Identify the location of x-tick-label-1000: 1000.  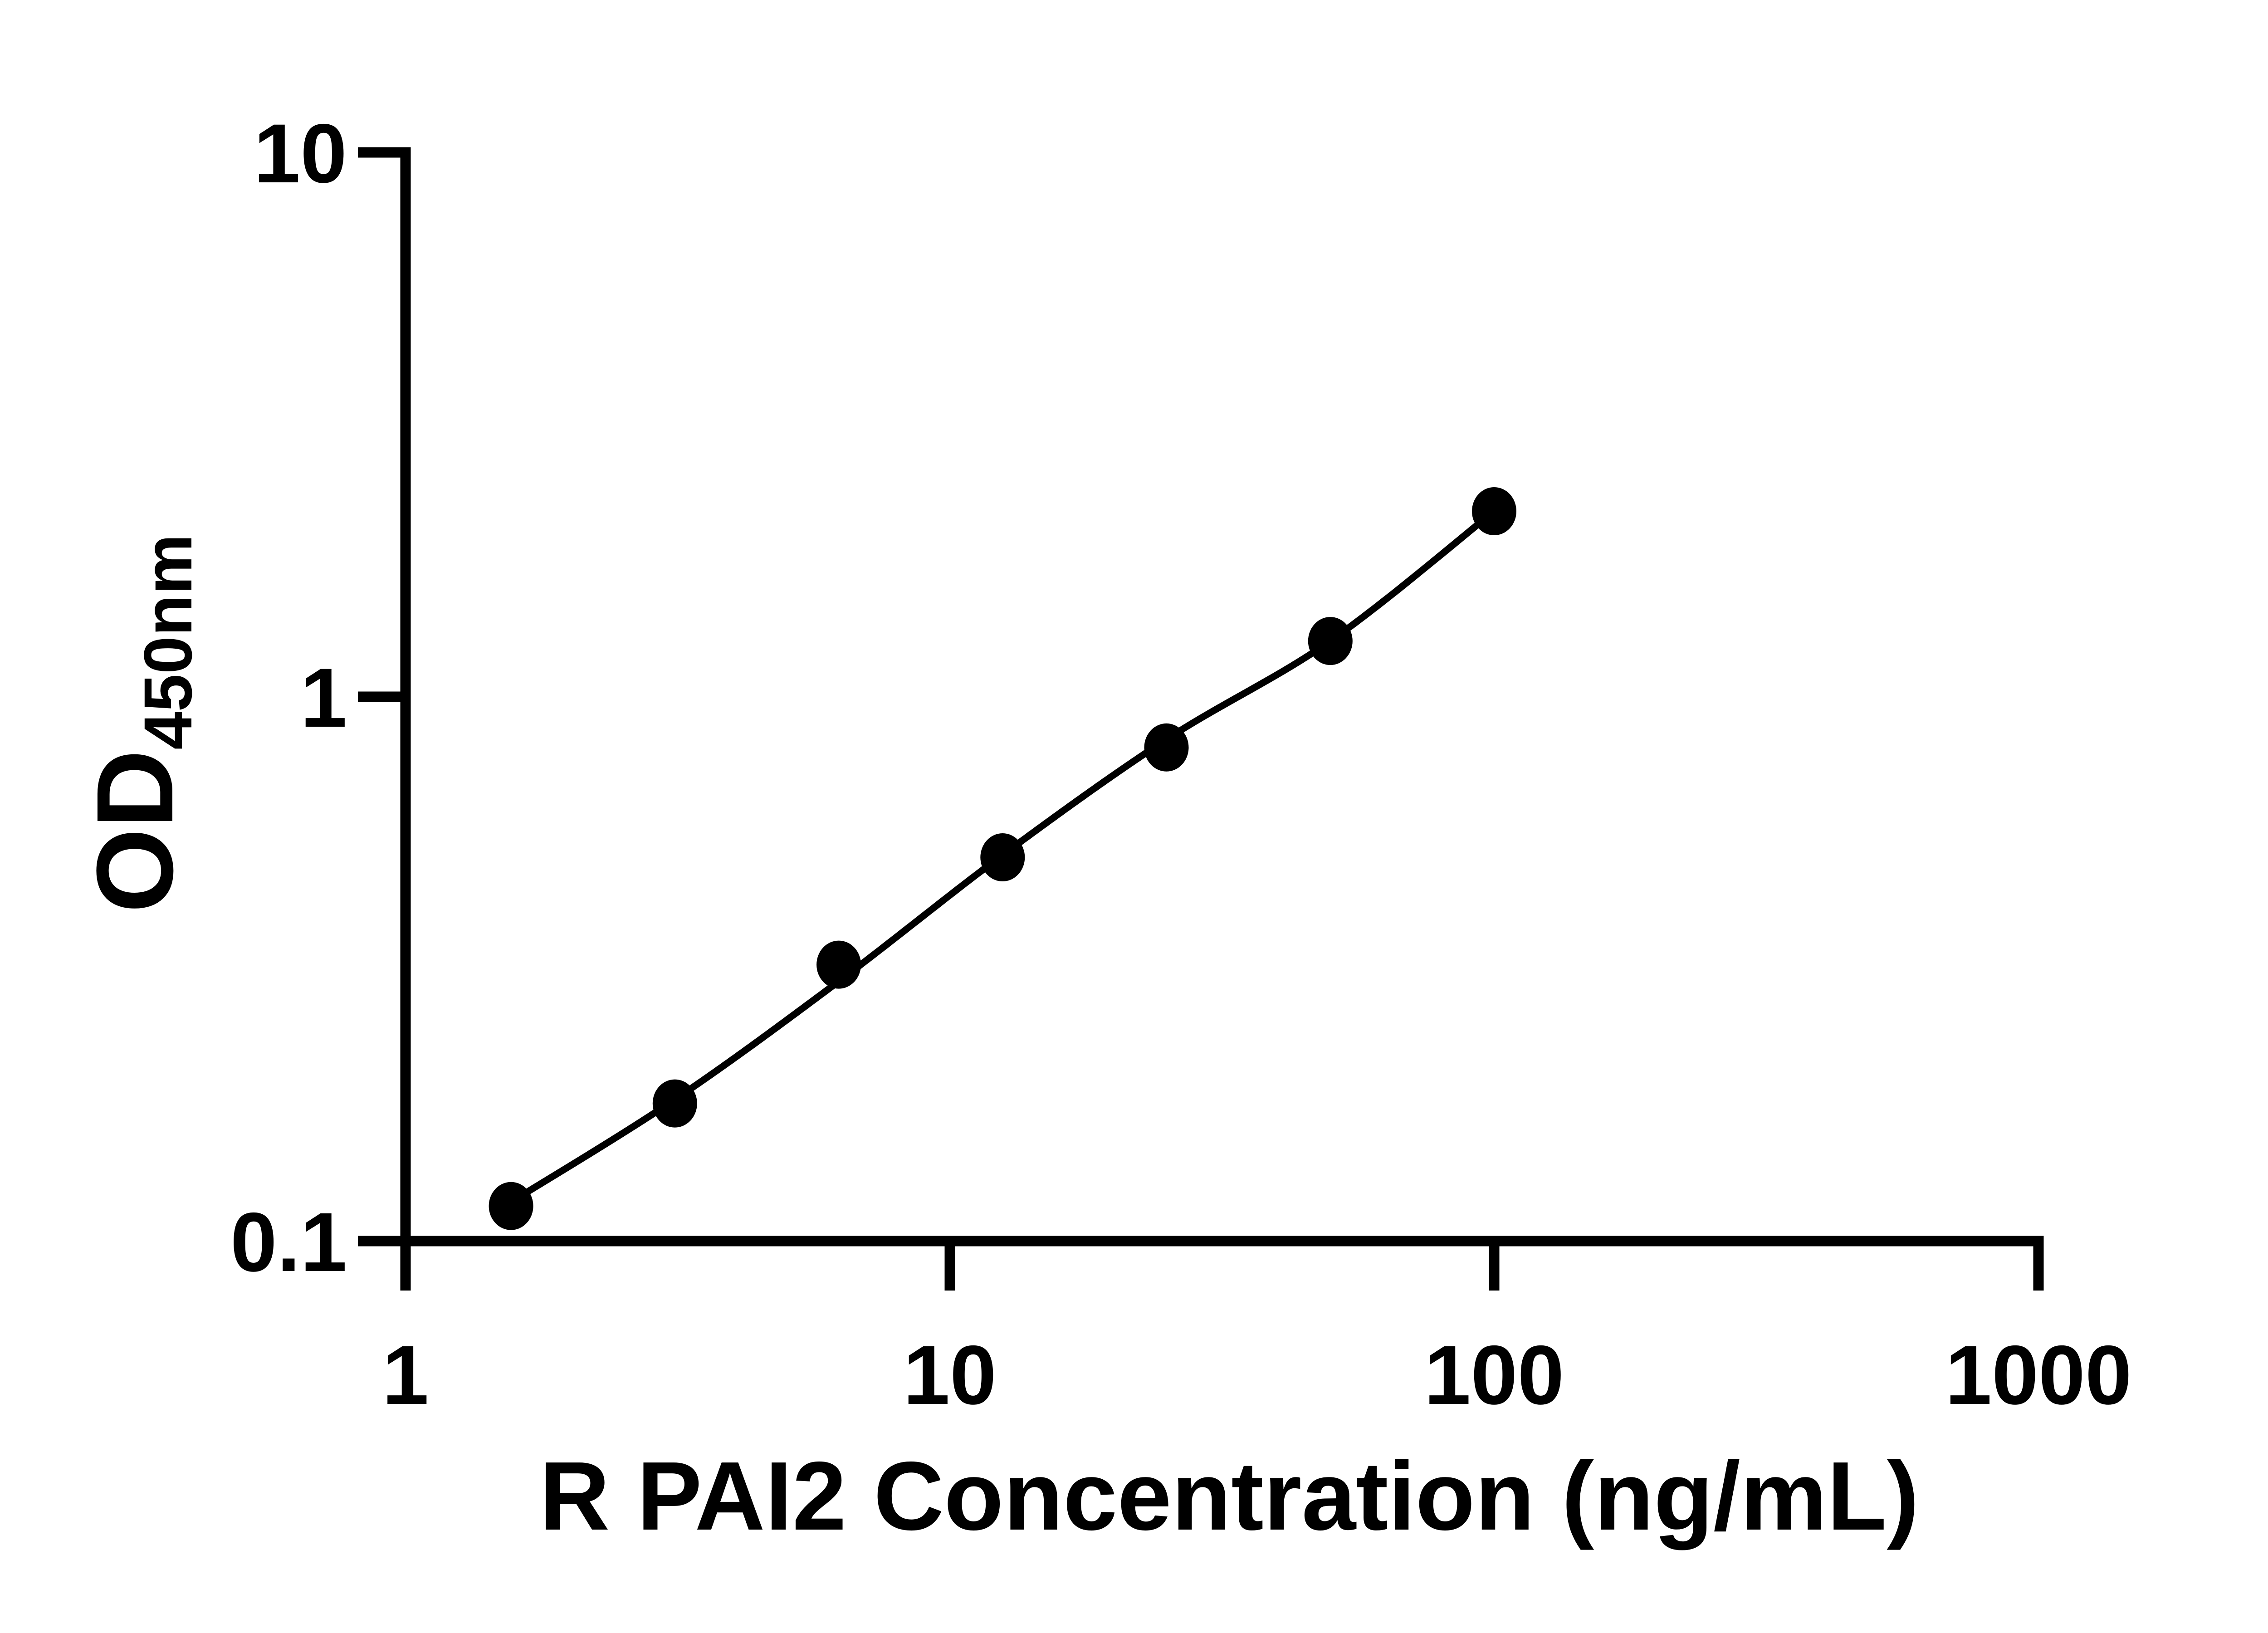
(2038, 1375).